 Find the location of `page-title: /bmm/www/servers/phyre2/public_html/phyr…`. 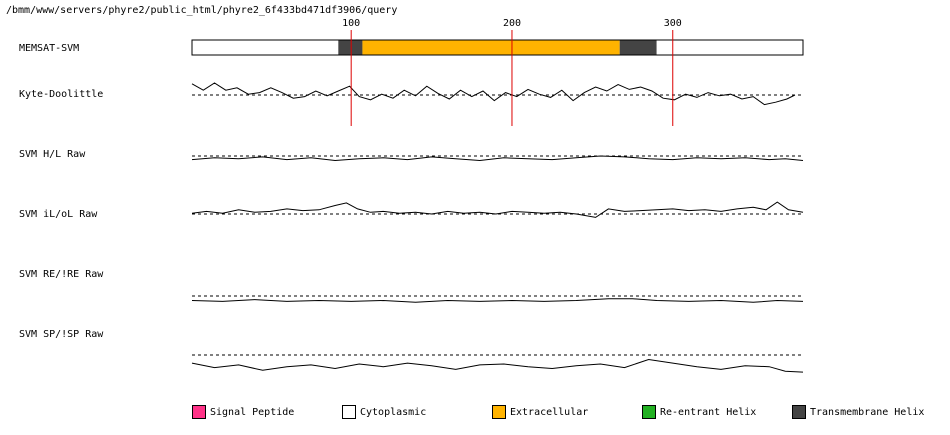

page-title: /bmm/www/servers/phyre2/public_html/phyr… is located at coordinates (202, 10).